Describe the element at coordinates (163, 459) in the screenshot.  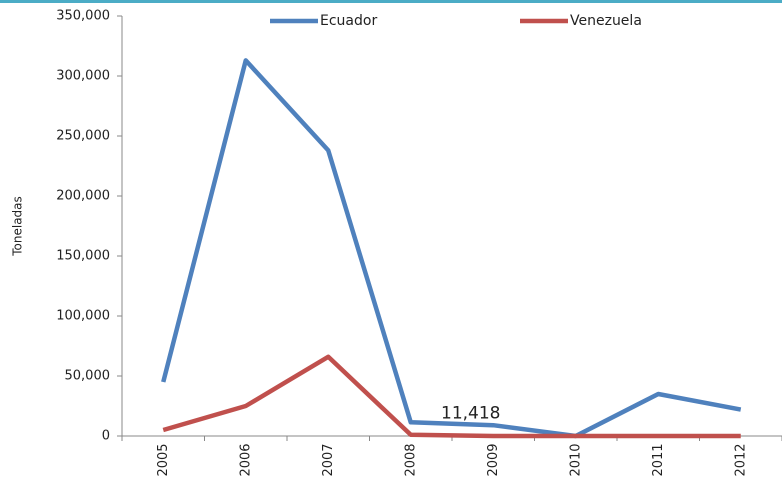
I see `x-tick-label: 2005` at that location.